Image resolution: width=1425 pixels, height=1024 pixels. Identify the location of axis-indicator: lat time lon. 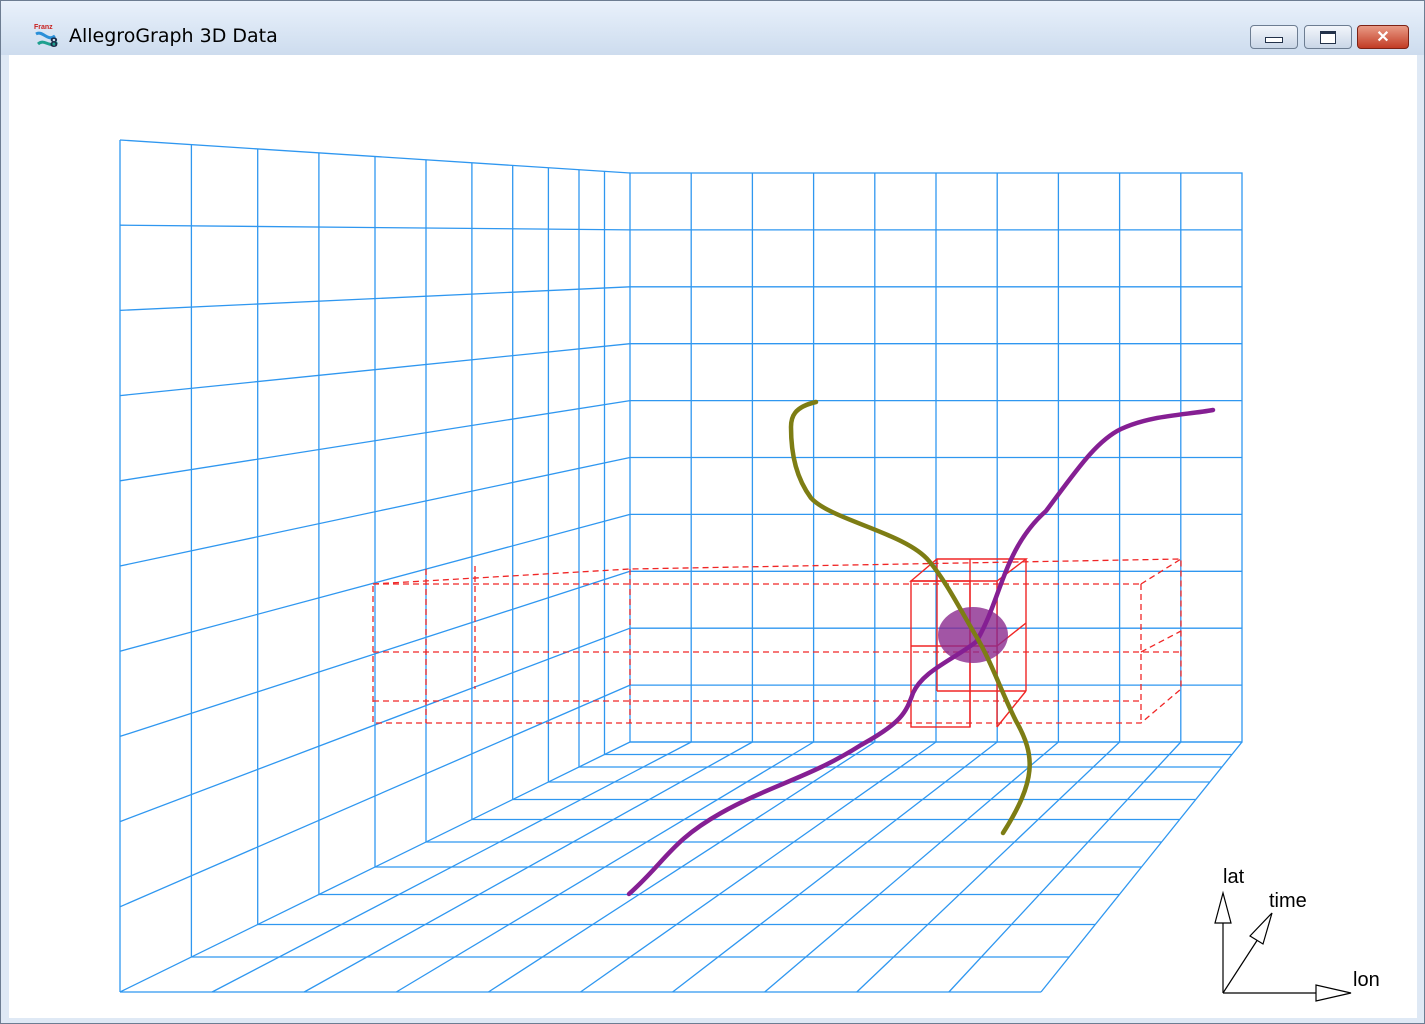
(1297, 934).